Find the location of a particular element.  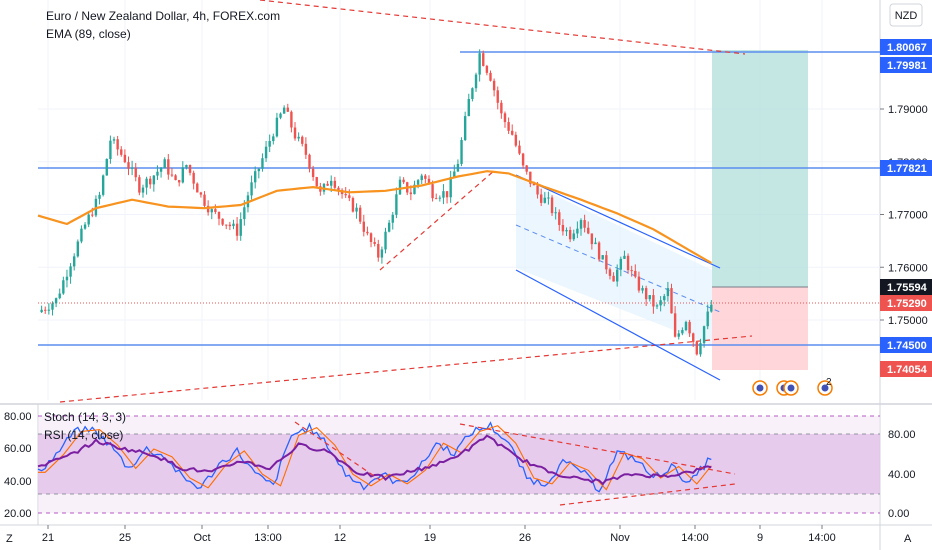

currency-badge is located at coordinates (906, 15).